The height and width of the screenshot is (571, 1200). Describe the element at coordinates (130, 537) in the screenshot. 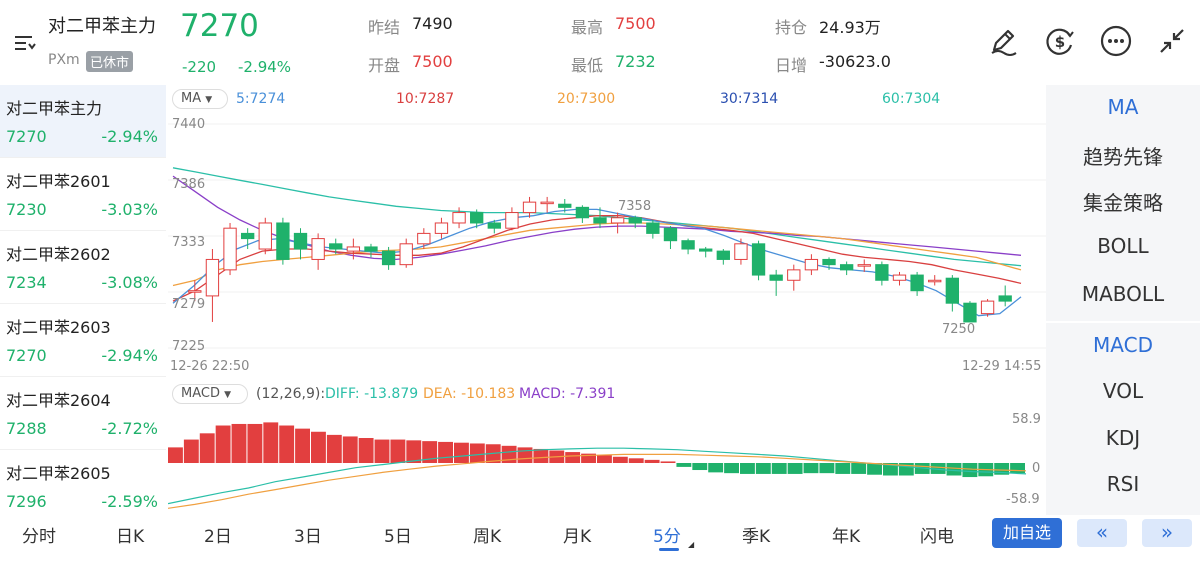

I see `tab-daily: 日K` at that location.